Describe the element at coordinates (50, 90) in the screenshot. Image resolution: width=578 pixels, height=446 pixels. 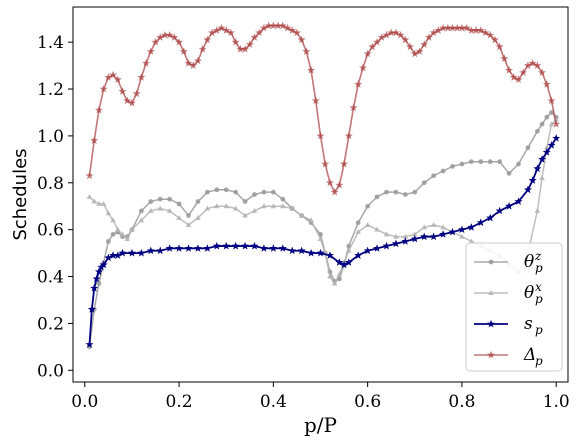
I see `y-tick-label: 1.2` at that location.